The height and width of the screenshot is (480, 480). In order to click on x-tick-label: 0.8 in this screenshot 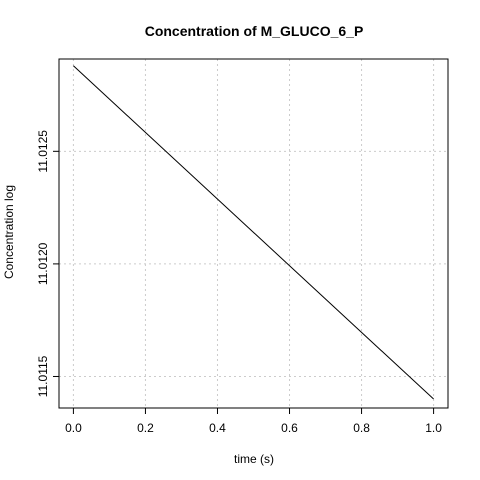, I will do `click(361, 428)`.